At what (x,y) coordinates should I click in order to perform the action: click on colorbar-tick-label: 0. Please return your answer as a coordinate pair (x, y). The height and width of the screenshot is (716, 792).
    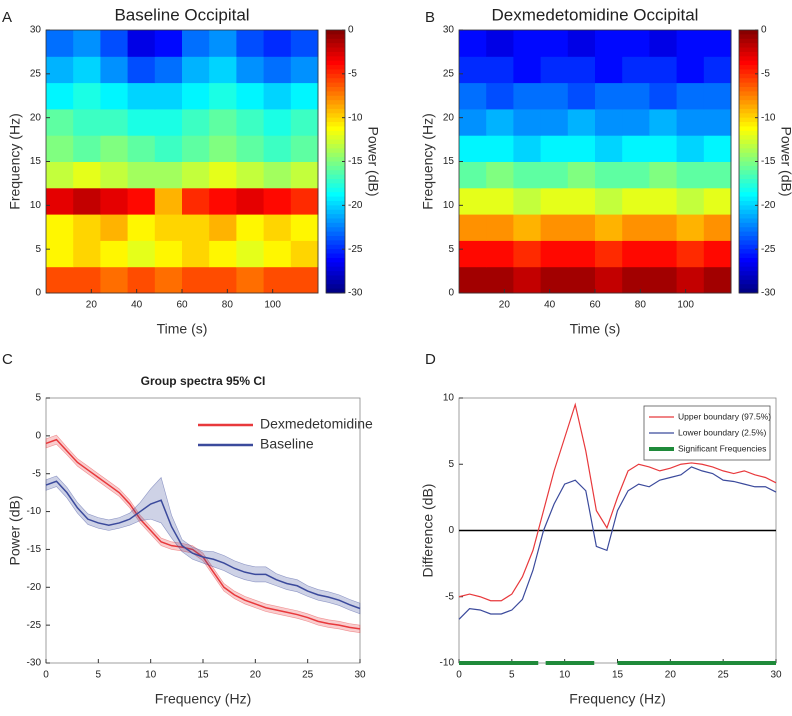
    Looking at the image, I should click on (351, 30).